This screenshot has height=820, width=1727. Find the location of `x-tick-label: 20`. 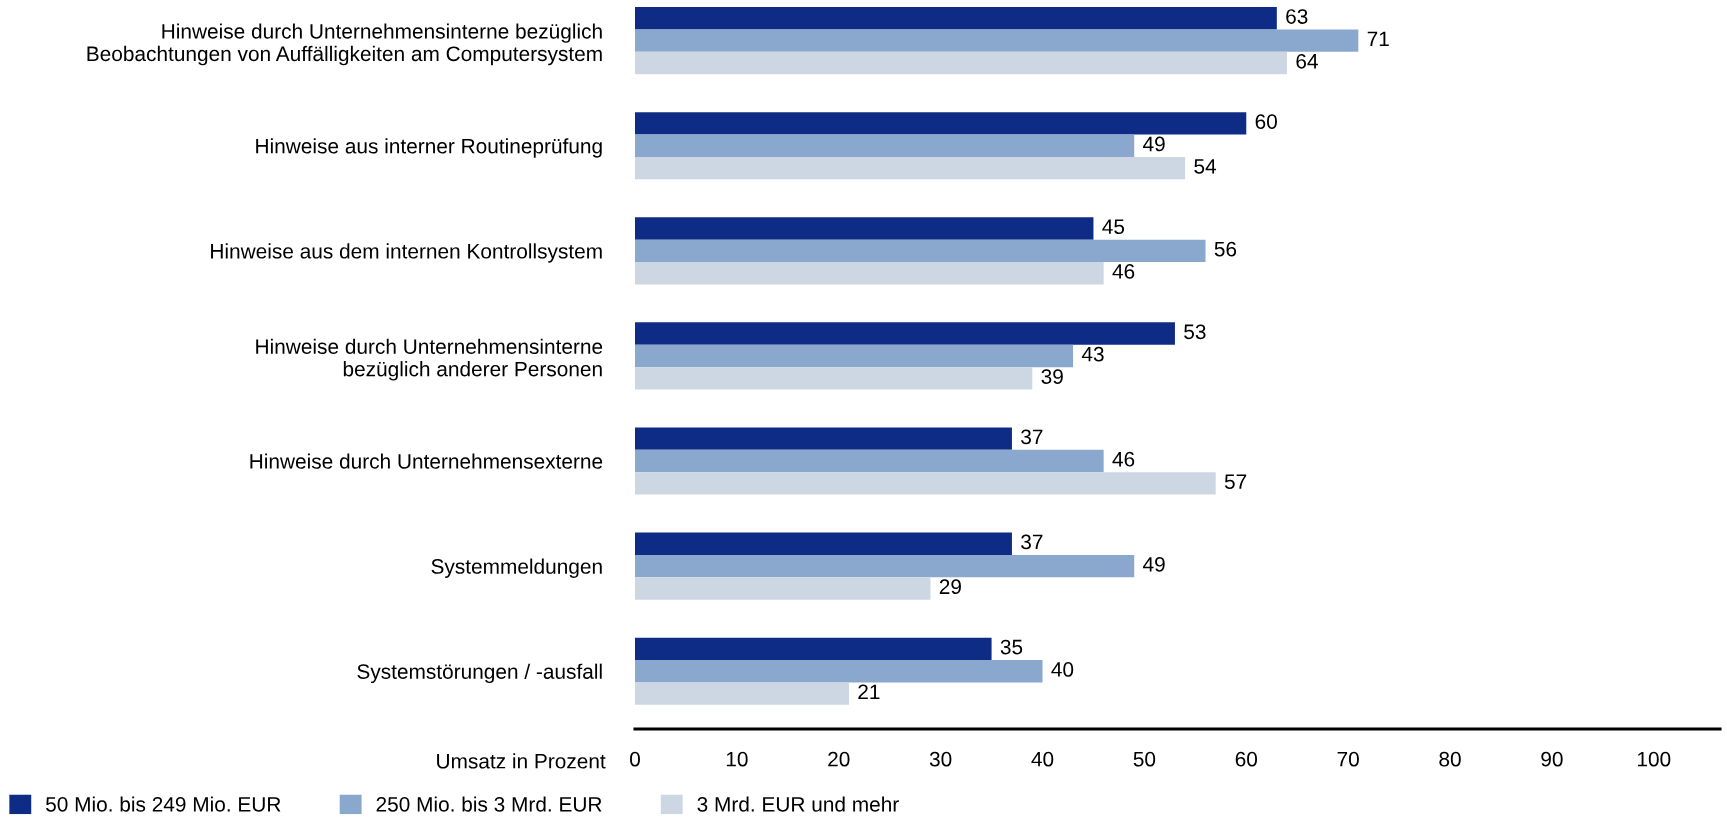

x-tick-label: 20 is located at coordinates (839, 759).